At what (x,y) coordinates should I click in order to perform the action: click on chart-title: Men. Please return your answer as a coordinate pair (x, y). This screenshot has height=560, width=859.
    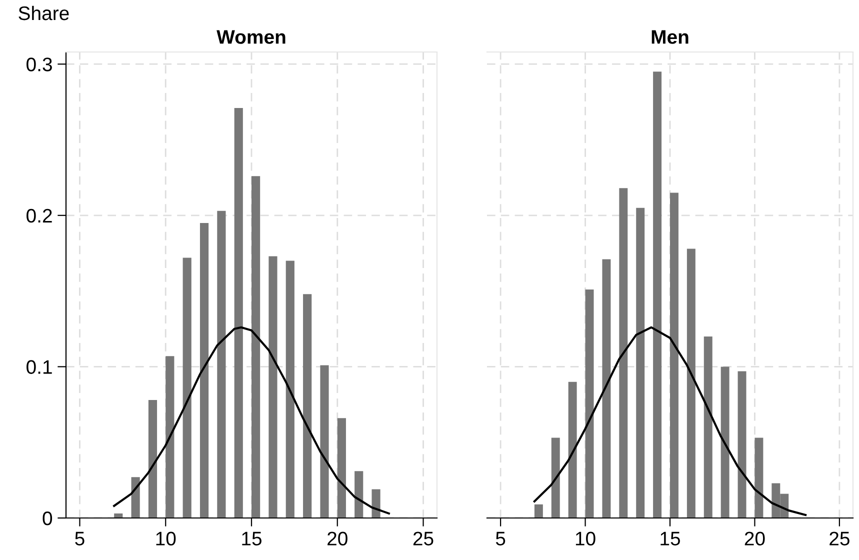
    Looking at the image, I should click on (670, 37).